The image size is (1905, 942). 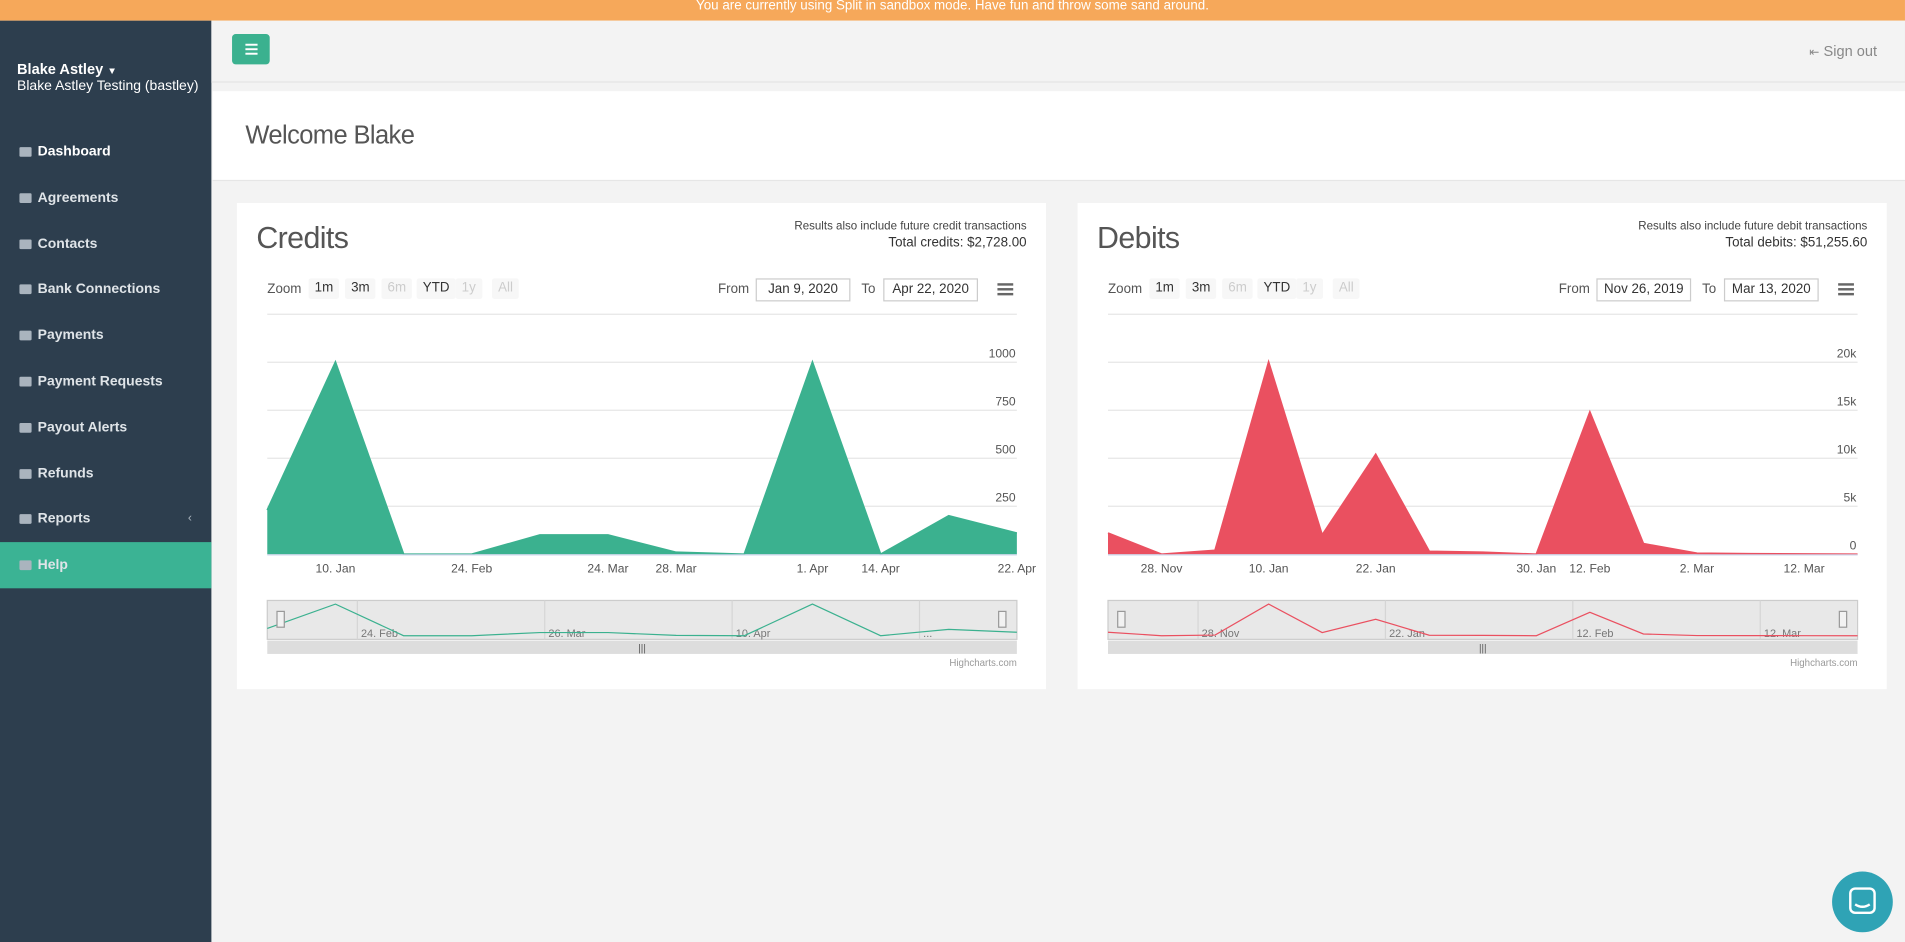 I want to click on scroll-grip: |||, so click(x=642, y=649).